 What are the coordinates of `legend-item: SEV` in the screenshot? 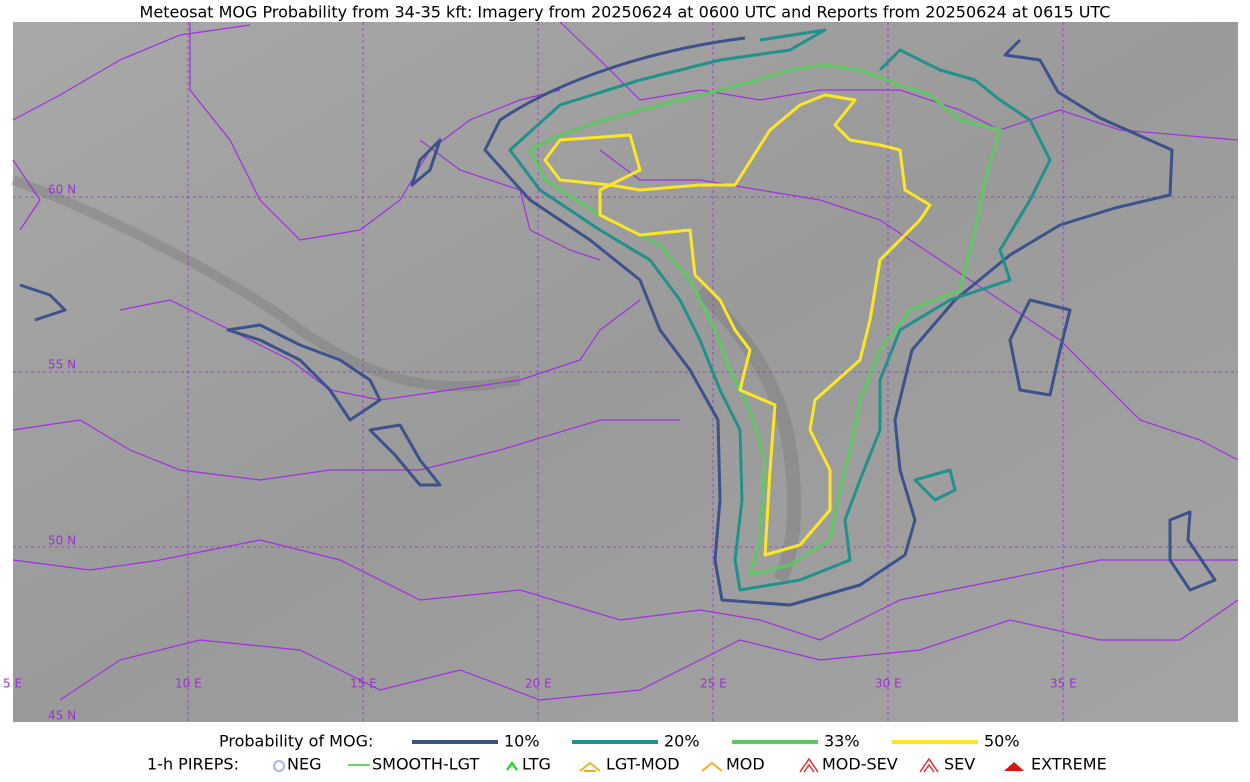 It's located at (959, 764).